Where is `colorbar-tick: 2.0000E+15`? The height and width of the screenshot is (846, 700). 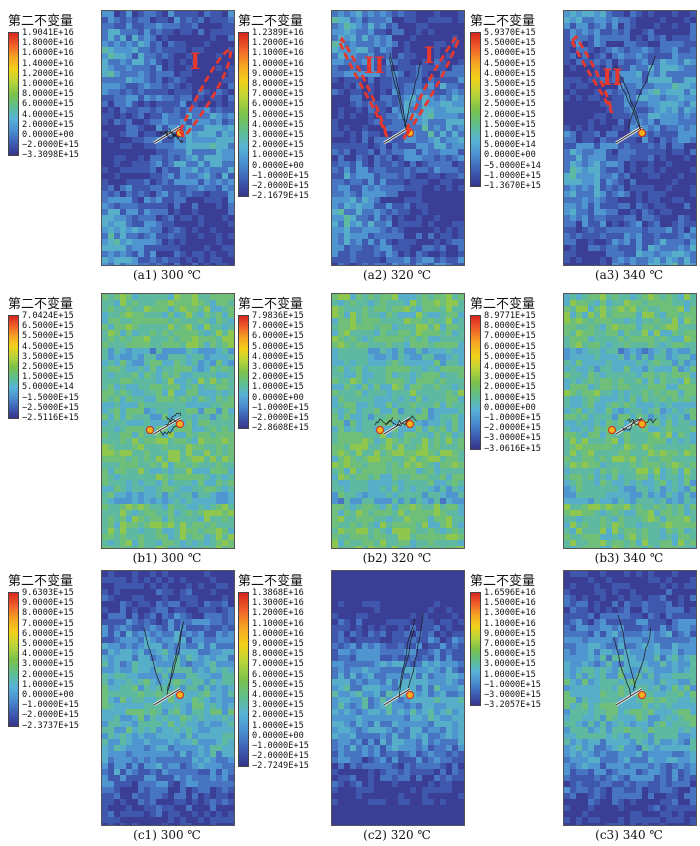 colorbar-tick: 2.0000E+15 is located at coordinates (512, 387).